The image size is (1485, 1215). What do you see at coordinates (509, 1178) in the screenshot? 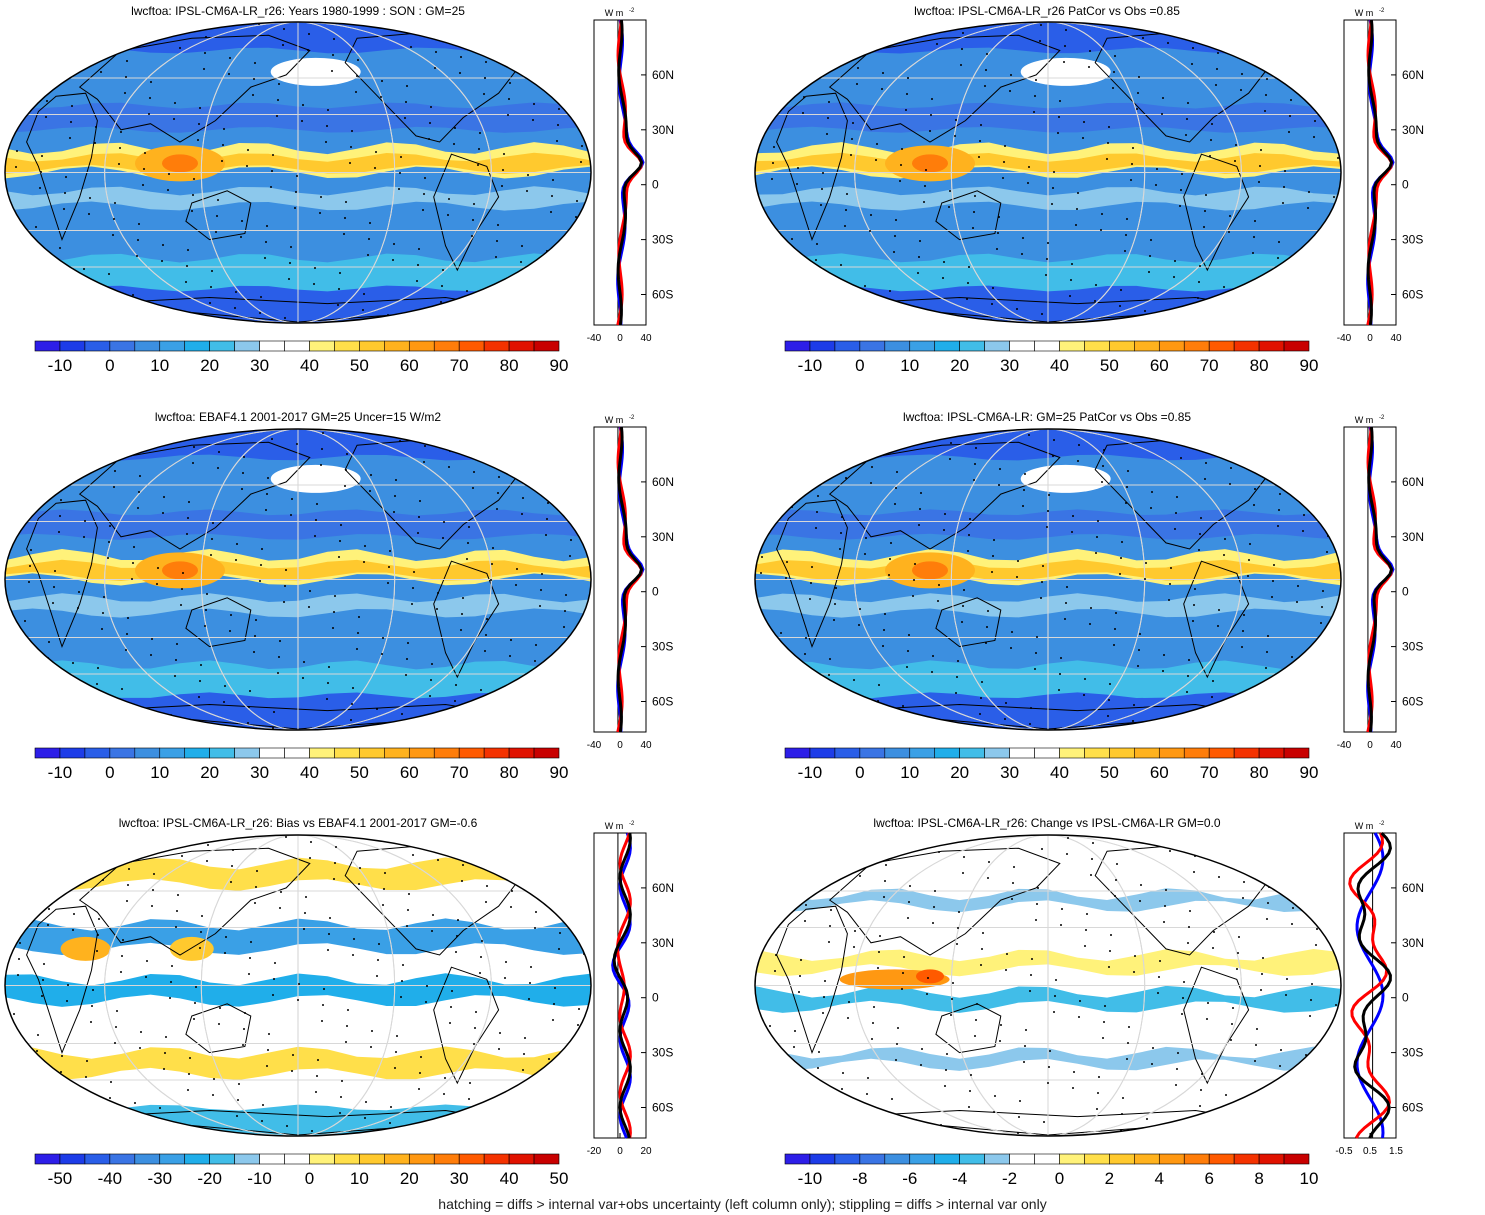
I see `colorbar-label: 40` at bounding box center [509, 1178].